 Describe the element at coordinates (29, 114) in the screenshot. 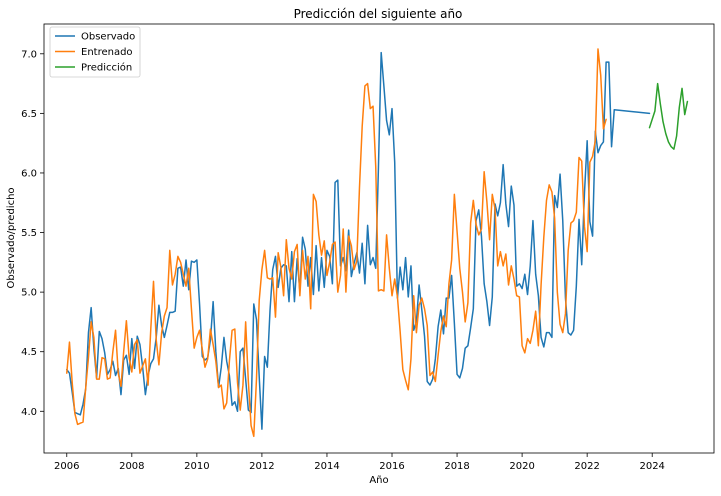

I see `y-tick-label: 6.5` at that location.